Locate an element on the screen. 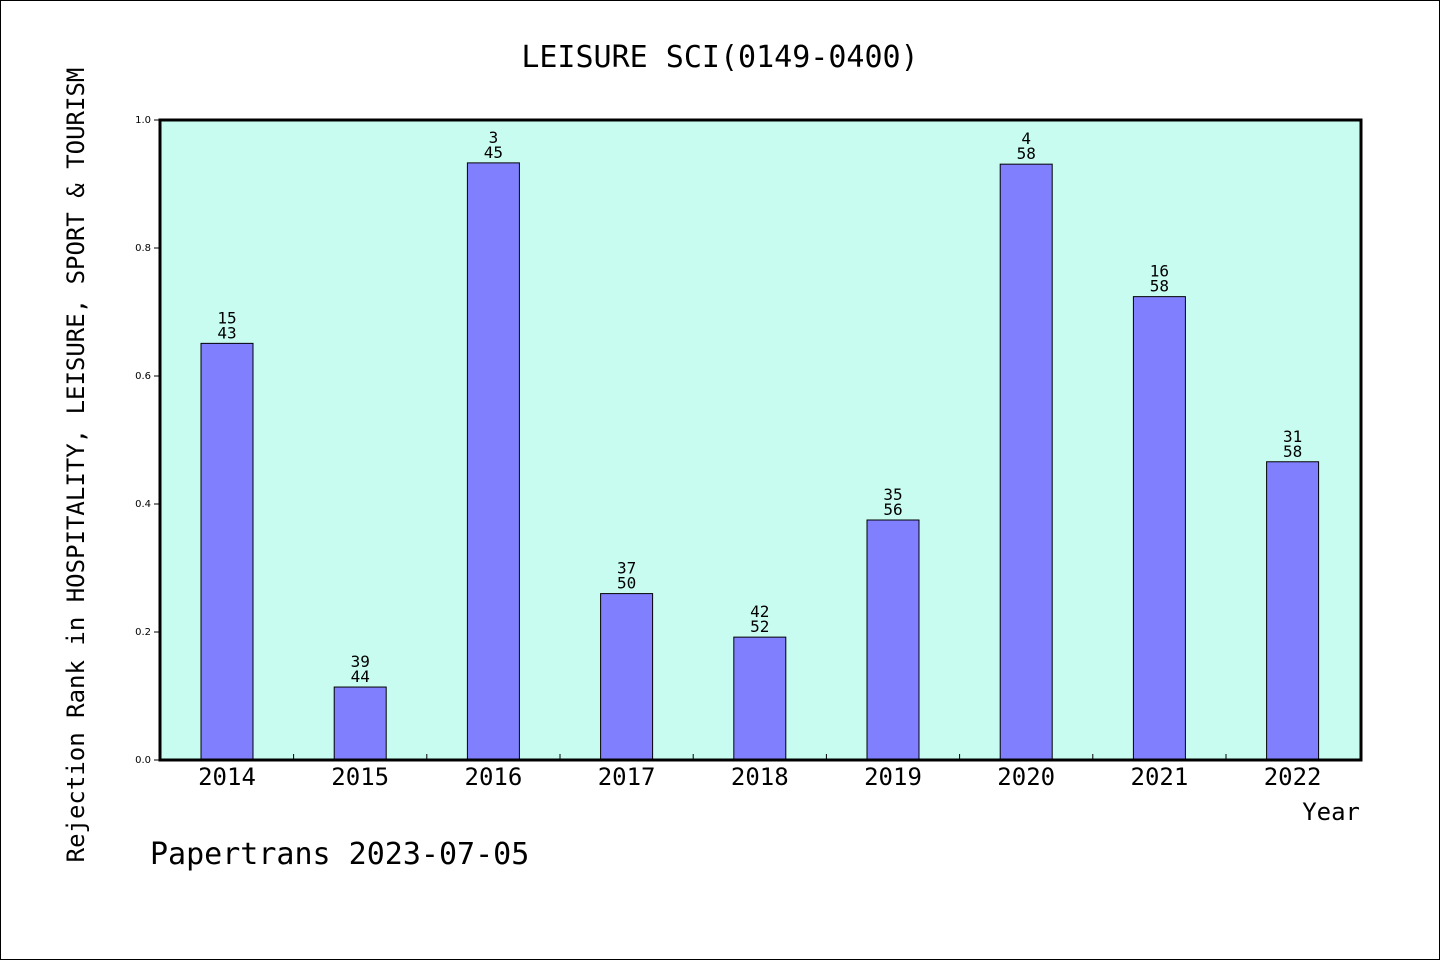 Image resolution: width=1440 pixels, height=960 pixels. bar-label-total: 43 is located at coordinates (226, 332).